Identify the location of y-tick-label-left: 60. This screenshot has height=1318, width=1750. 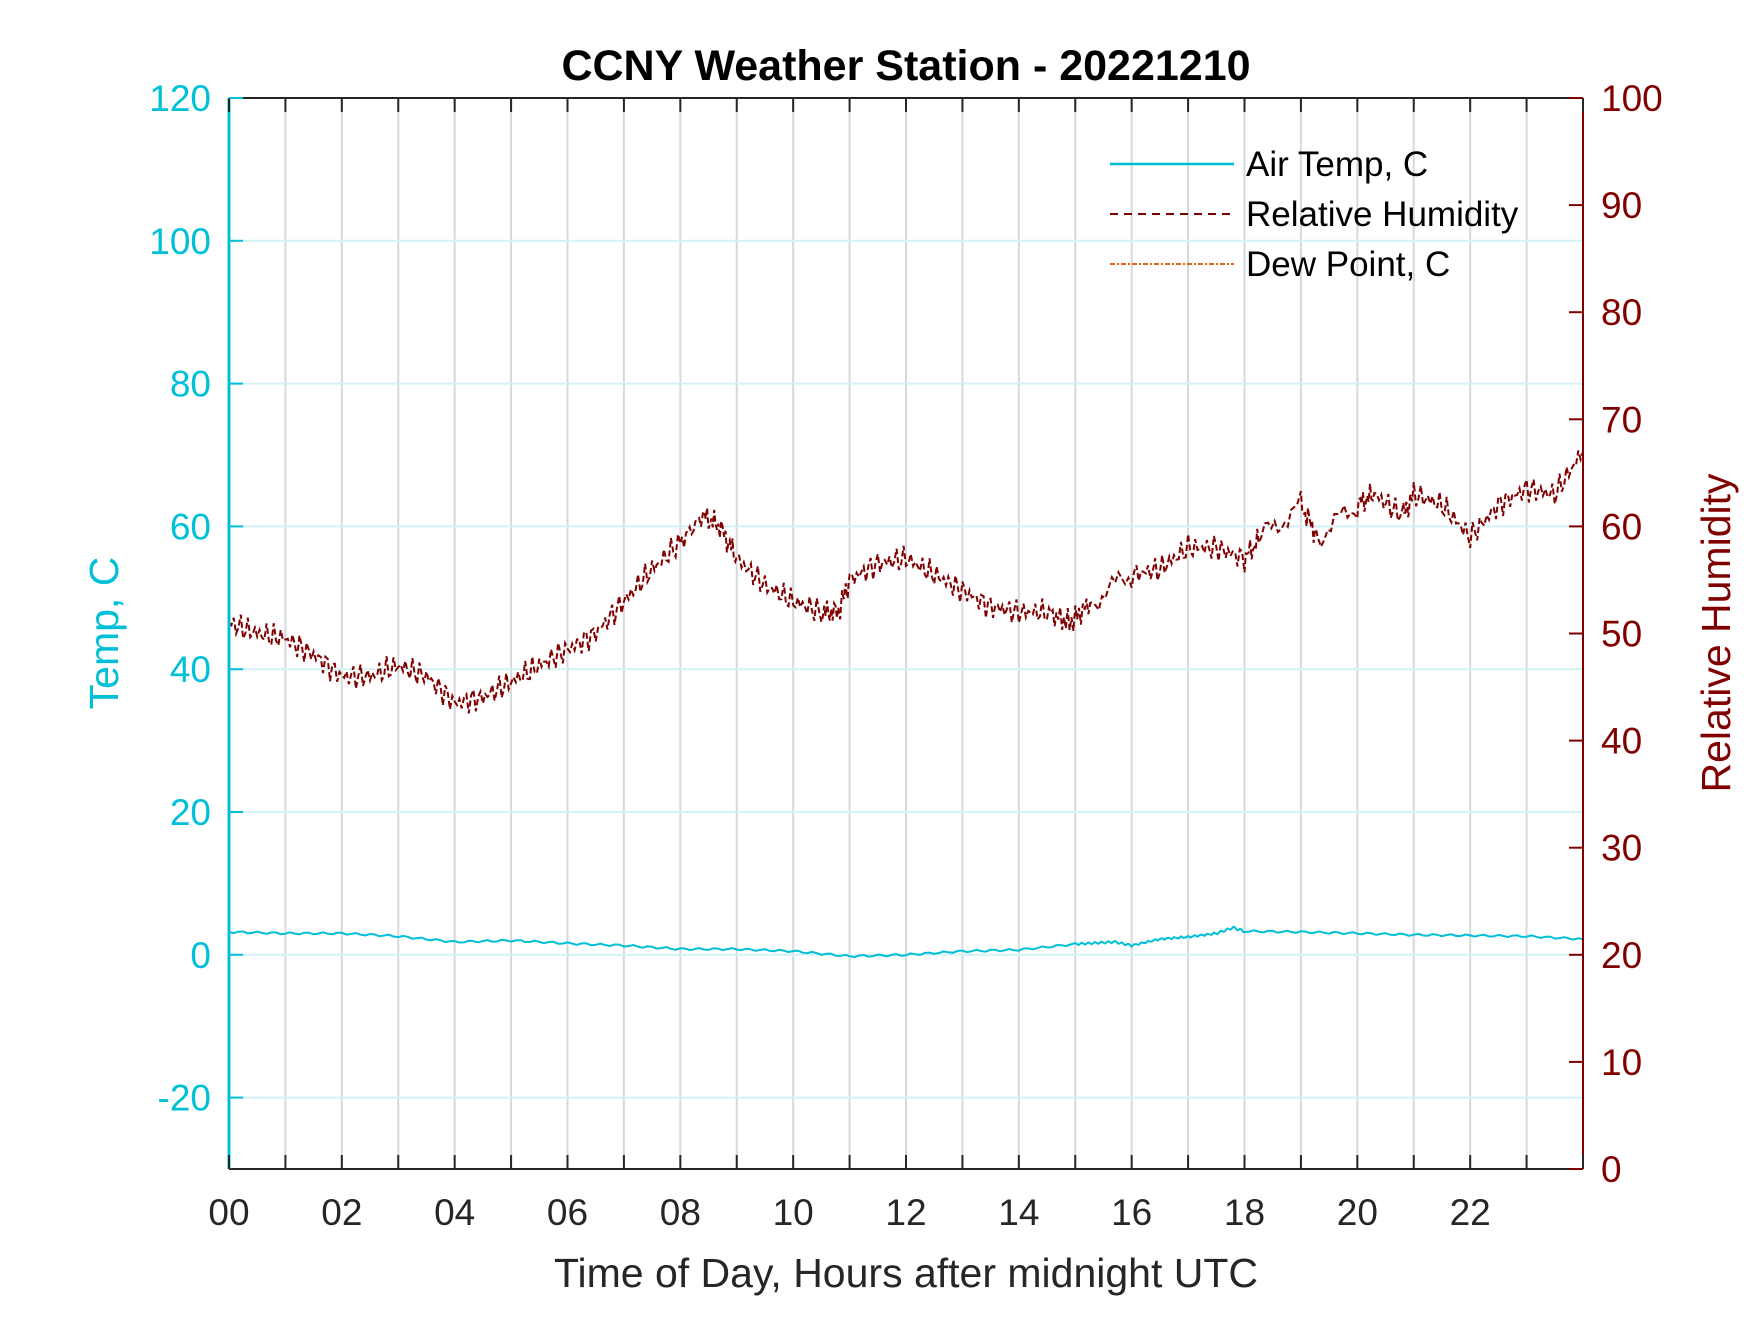
(190, 526).